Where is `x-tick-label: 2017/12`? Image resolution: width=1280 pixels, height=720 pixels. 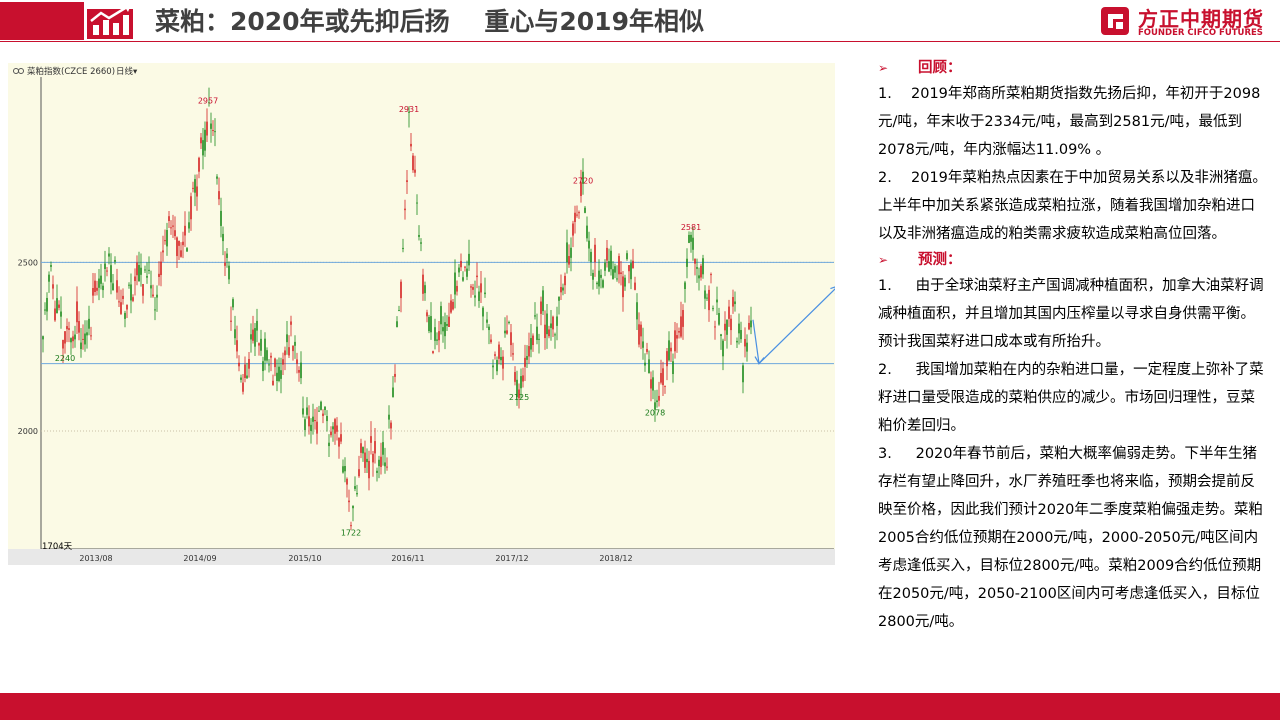
x-tick-label: 2017/12 is located at coordinates (511, 558).